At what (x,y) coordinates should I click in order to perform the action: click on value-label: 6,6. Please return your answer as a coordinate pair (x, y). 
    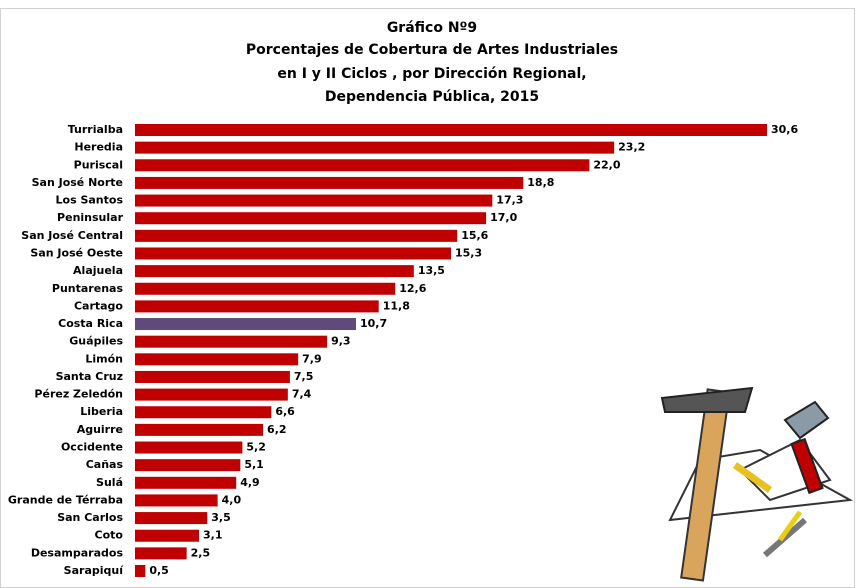
    Looking at the image, I should click on (285, 411).